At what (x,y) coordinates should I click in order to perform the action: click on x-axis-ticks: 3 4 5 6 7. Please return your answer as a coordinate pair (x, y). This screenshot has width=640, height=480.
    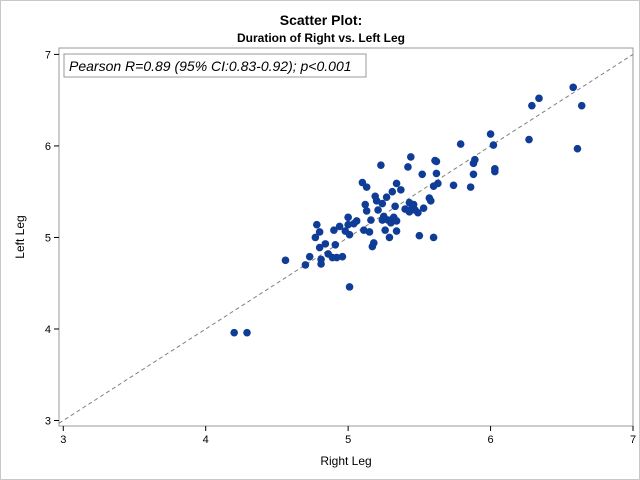
    Looking at the image, I should click on (348, 436).